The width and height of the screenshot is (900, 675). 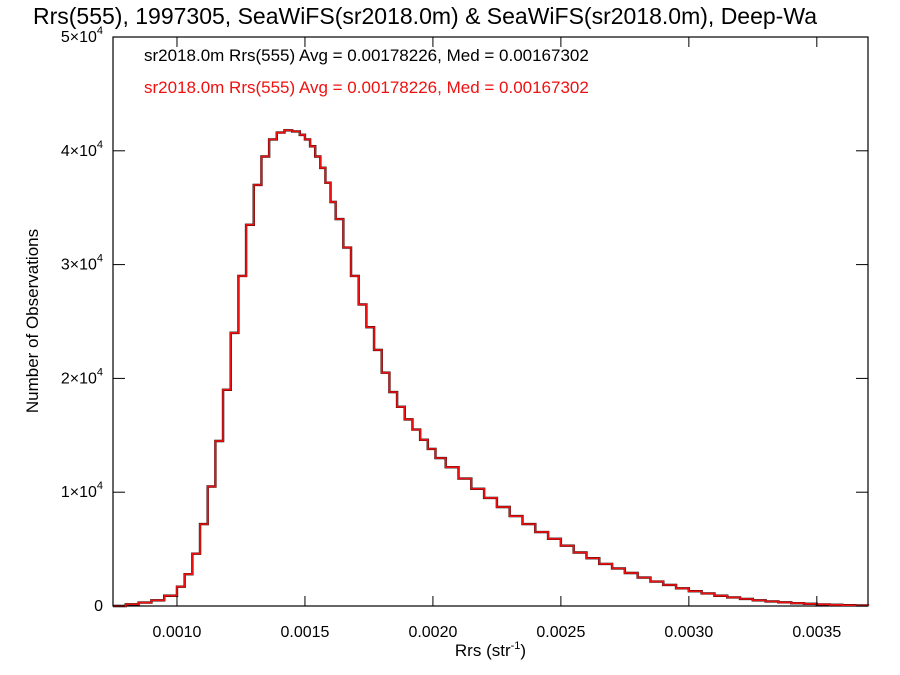 I want to click on y-tick-label: 2×10⁴, so click(x=82, y=376).